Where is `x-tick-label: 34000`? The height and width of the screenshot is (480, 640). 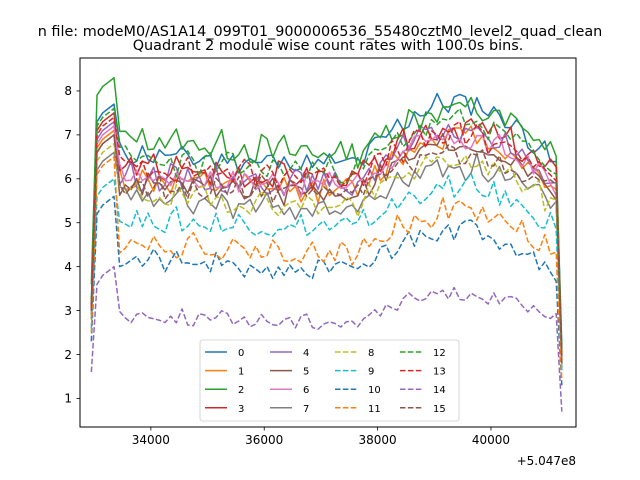
x-tick-label: 34000 is located at coordinates (151, 440).